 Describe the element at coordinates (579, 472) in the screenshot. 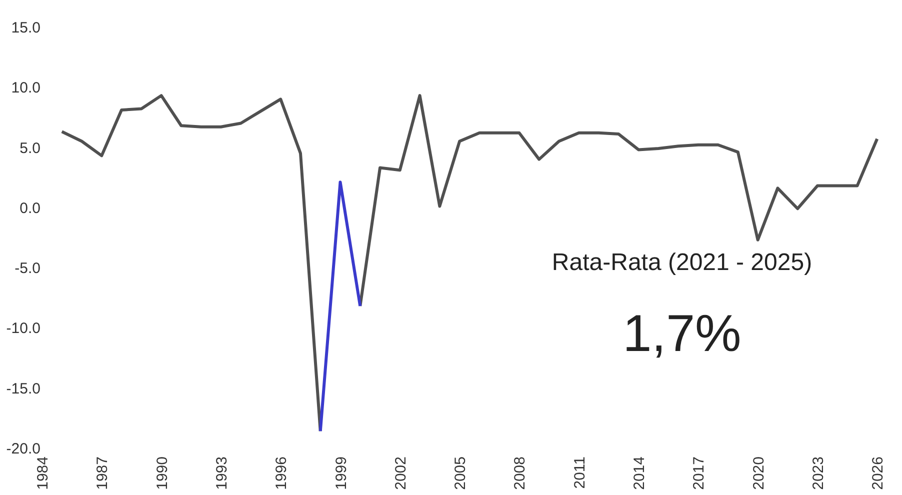

I see `x-tick-label: 2011` at that location.